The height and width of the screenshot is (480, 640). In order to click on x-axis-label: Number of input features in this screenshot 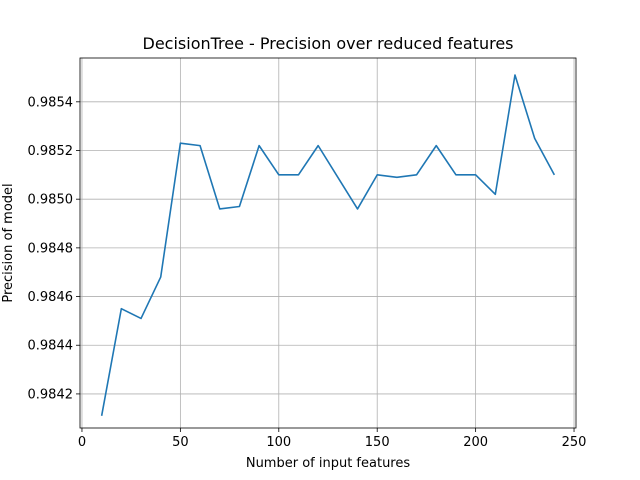, I will do `click(328, 463)`.